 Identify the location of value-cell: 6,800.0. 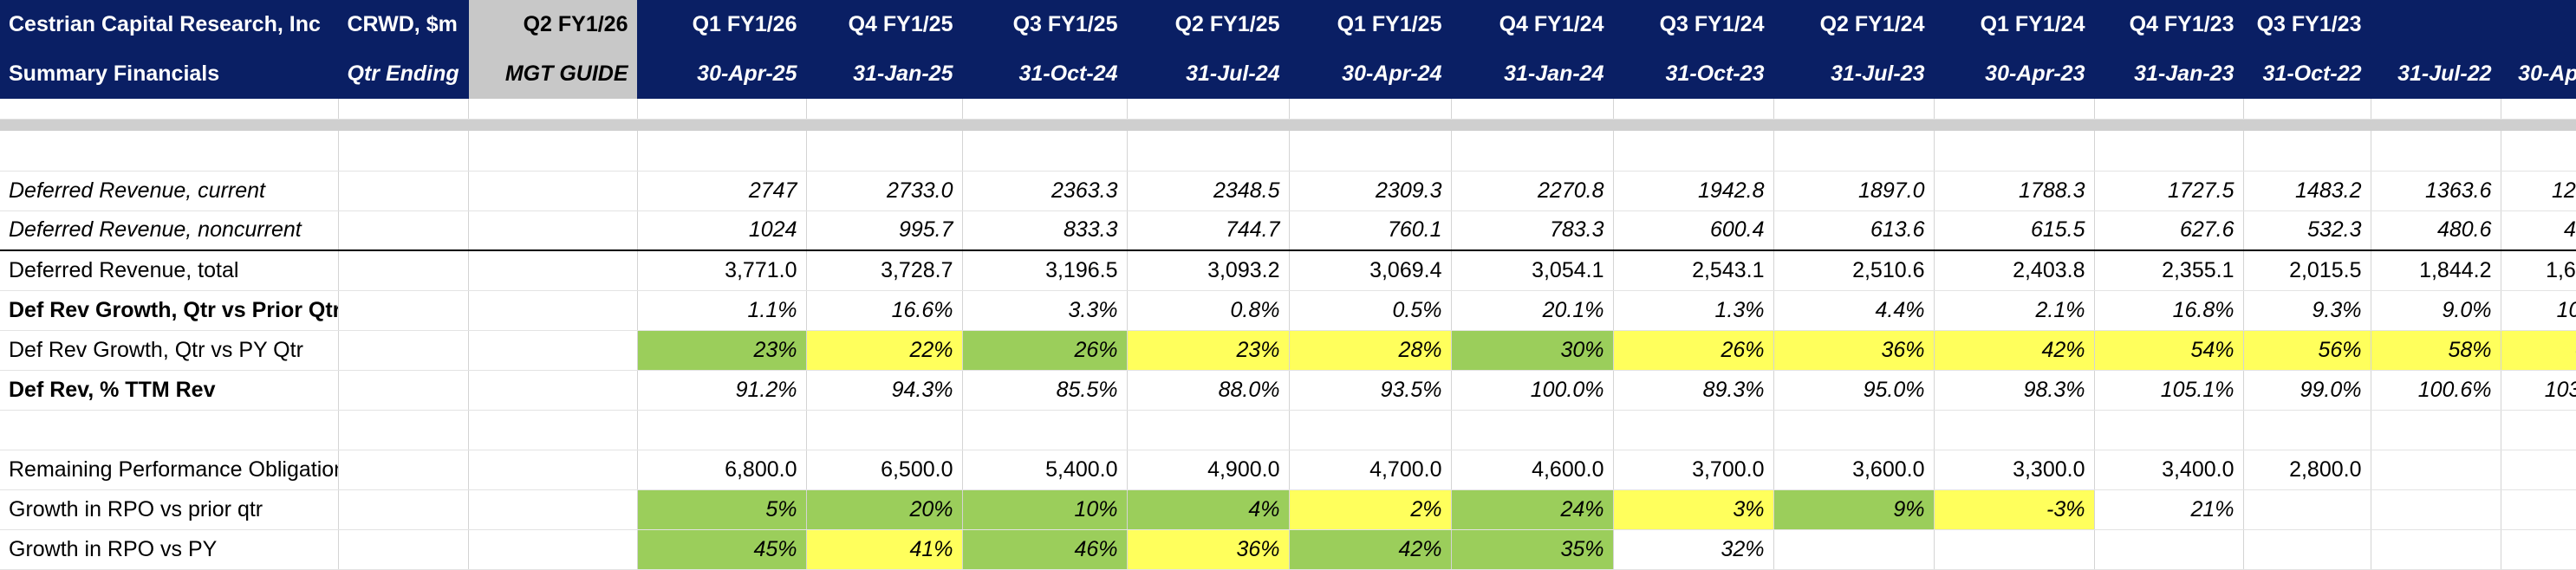
(722, 470).